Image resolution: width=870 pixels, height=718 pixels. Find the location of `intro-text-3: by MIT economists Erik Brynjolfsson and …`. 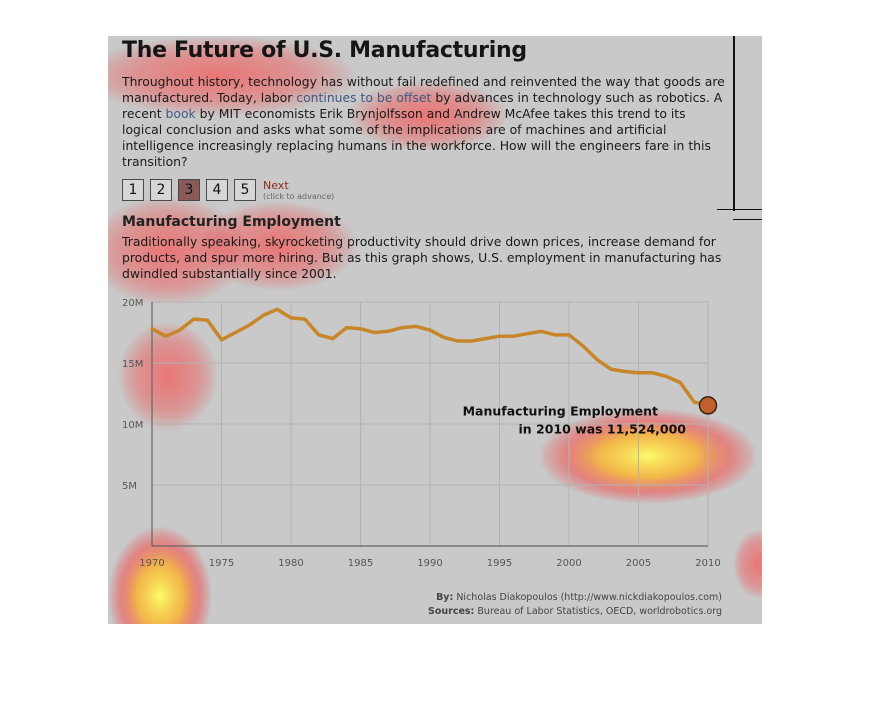

intro-text-3: by MIT economists Erik Brynjolfsson and … is located at coordinates (416, 137).